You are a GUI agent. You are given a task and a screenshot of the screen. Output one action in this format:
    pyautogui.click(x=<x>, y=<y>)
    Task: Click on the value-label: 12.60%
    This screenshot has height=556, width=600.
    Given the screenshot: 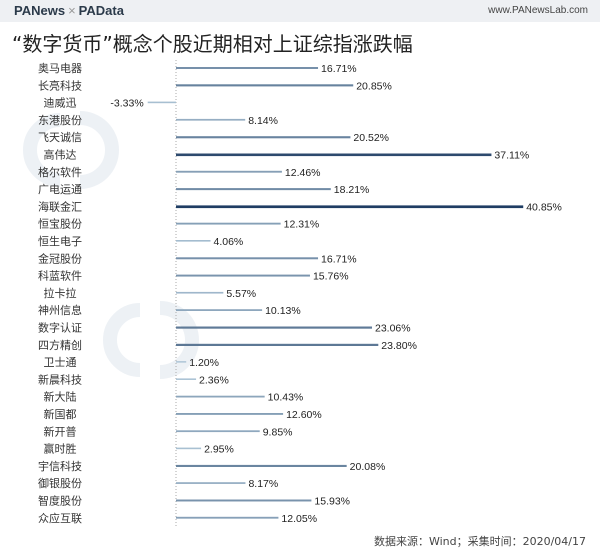 What is the action you would take?
    pyautogui.click(x=304, y=415)
    